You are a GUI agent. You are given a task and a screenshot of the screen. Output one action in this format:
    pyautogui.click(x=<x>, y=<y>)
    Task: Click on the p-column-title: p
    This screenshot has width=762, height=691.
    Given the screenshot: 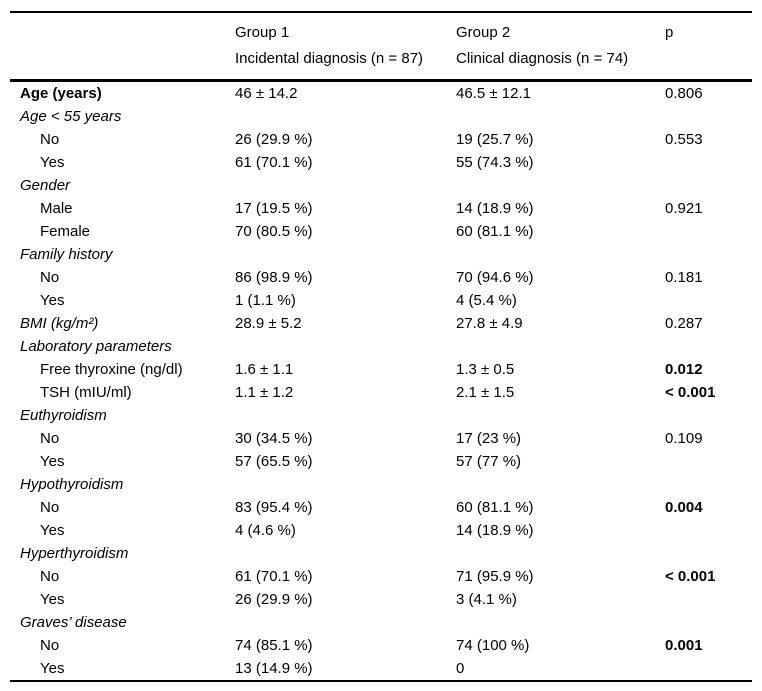 What is the action you would take?
    pyautogui.click(x=669, y=32)
    